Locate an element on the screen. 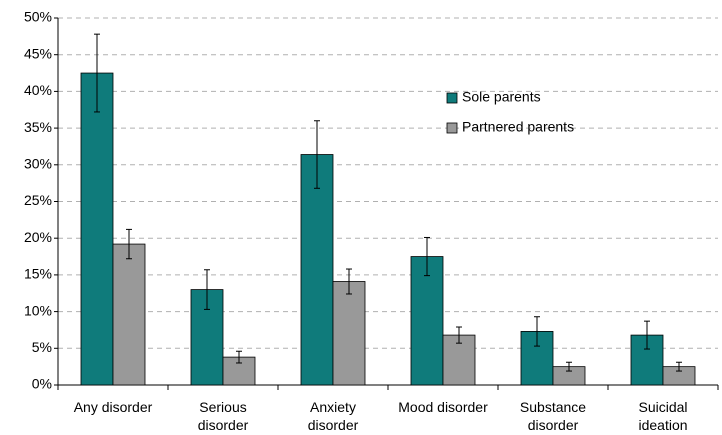 This screenshot has width=722, height=435. x-tick-label: Mood disorder is located at coordinates (443, 407).